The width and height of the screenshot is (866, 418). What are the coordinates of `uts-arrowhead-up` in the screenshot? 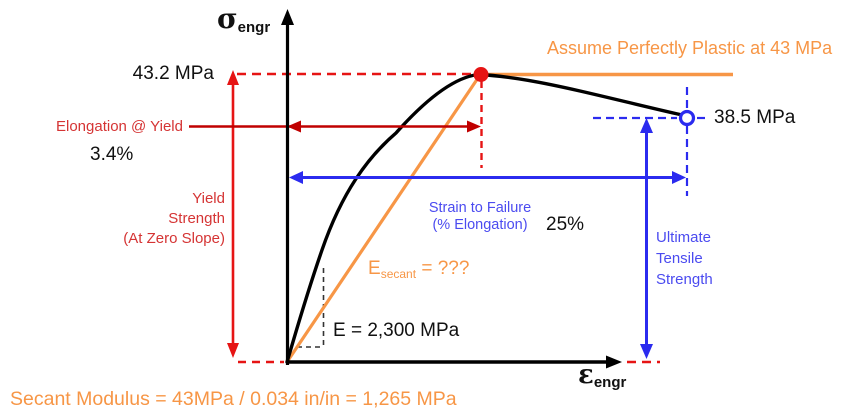 It's located at (646, 125).